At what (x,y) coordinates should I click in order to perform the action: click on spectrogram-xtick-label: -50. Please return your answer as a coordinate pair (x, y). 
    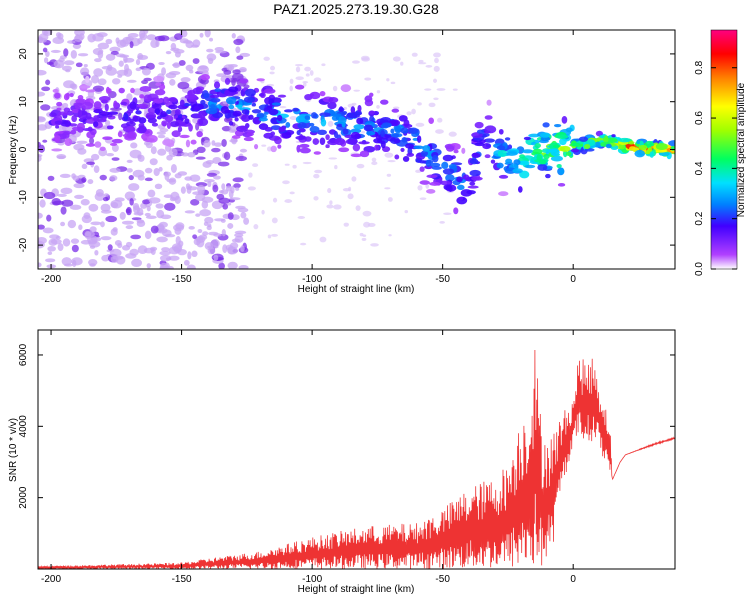
    Looking at the image, I should click on (442, 279).